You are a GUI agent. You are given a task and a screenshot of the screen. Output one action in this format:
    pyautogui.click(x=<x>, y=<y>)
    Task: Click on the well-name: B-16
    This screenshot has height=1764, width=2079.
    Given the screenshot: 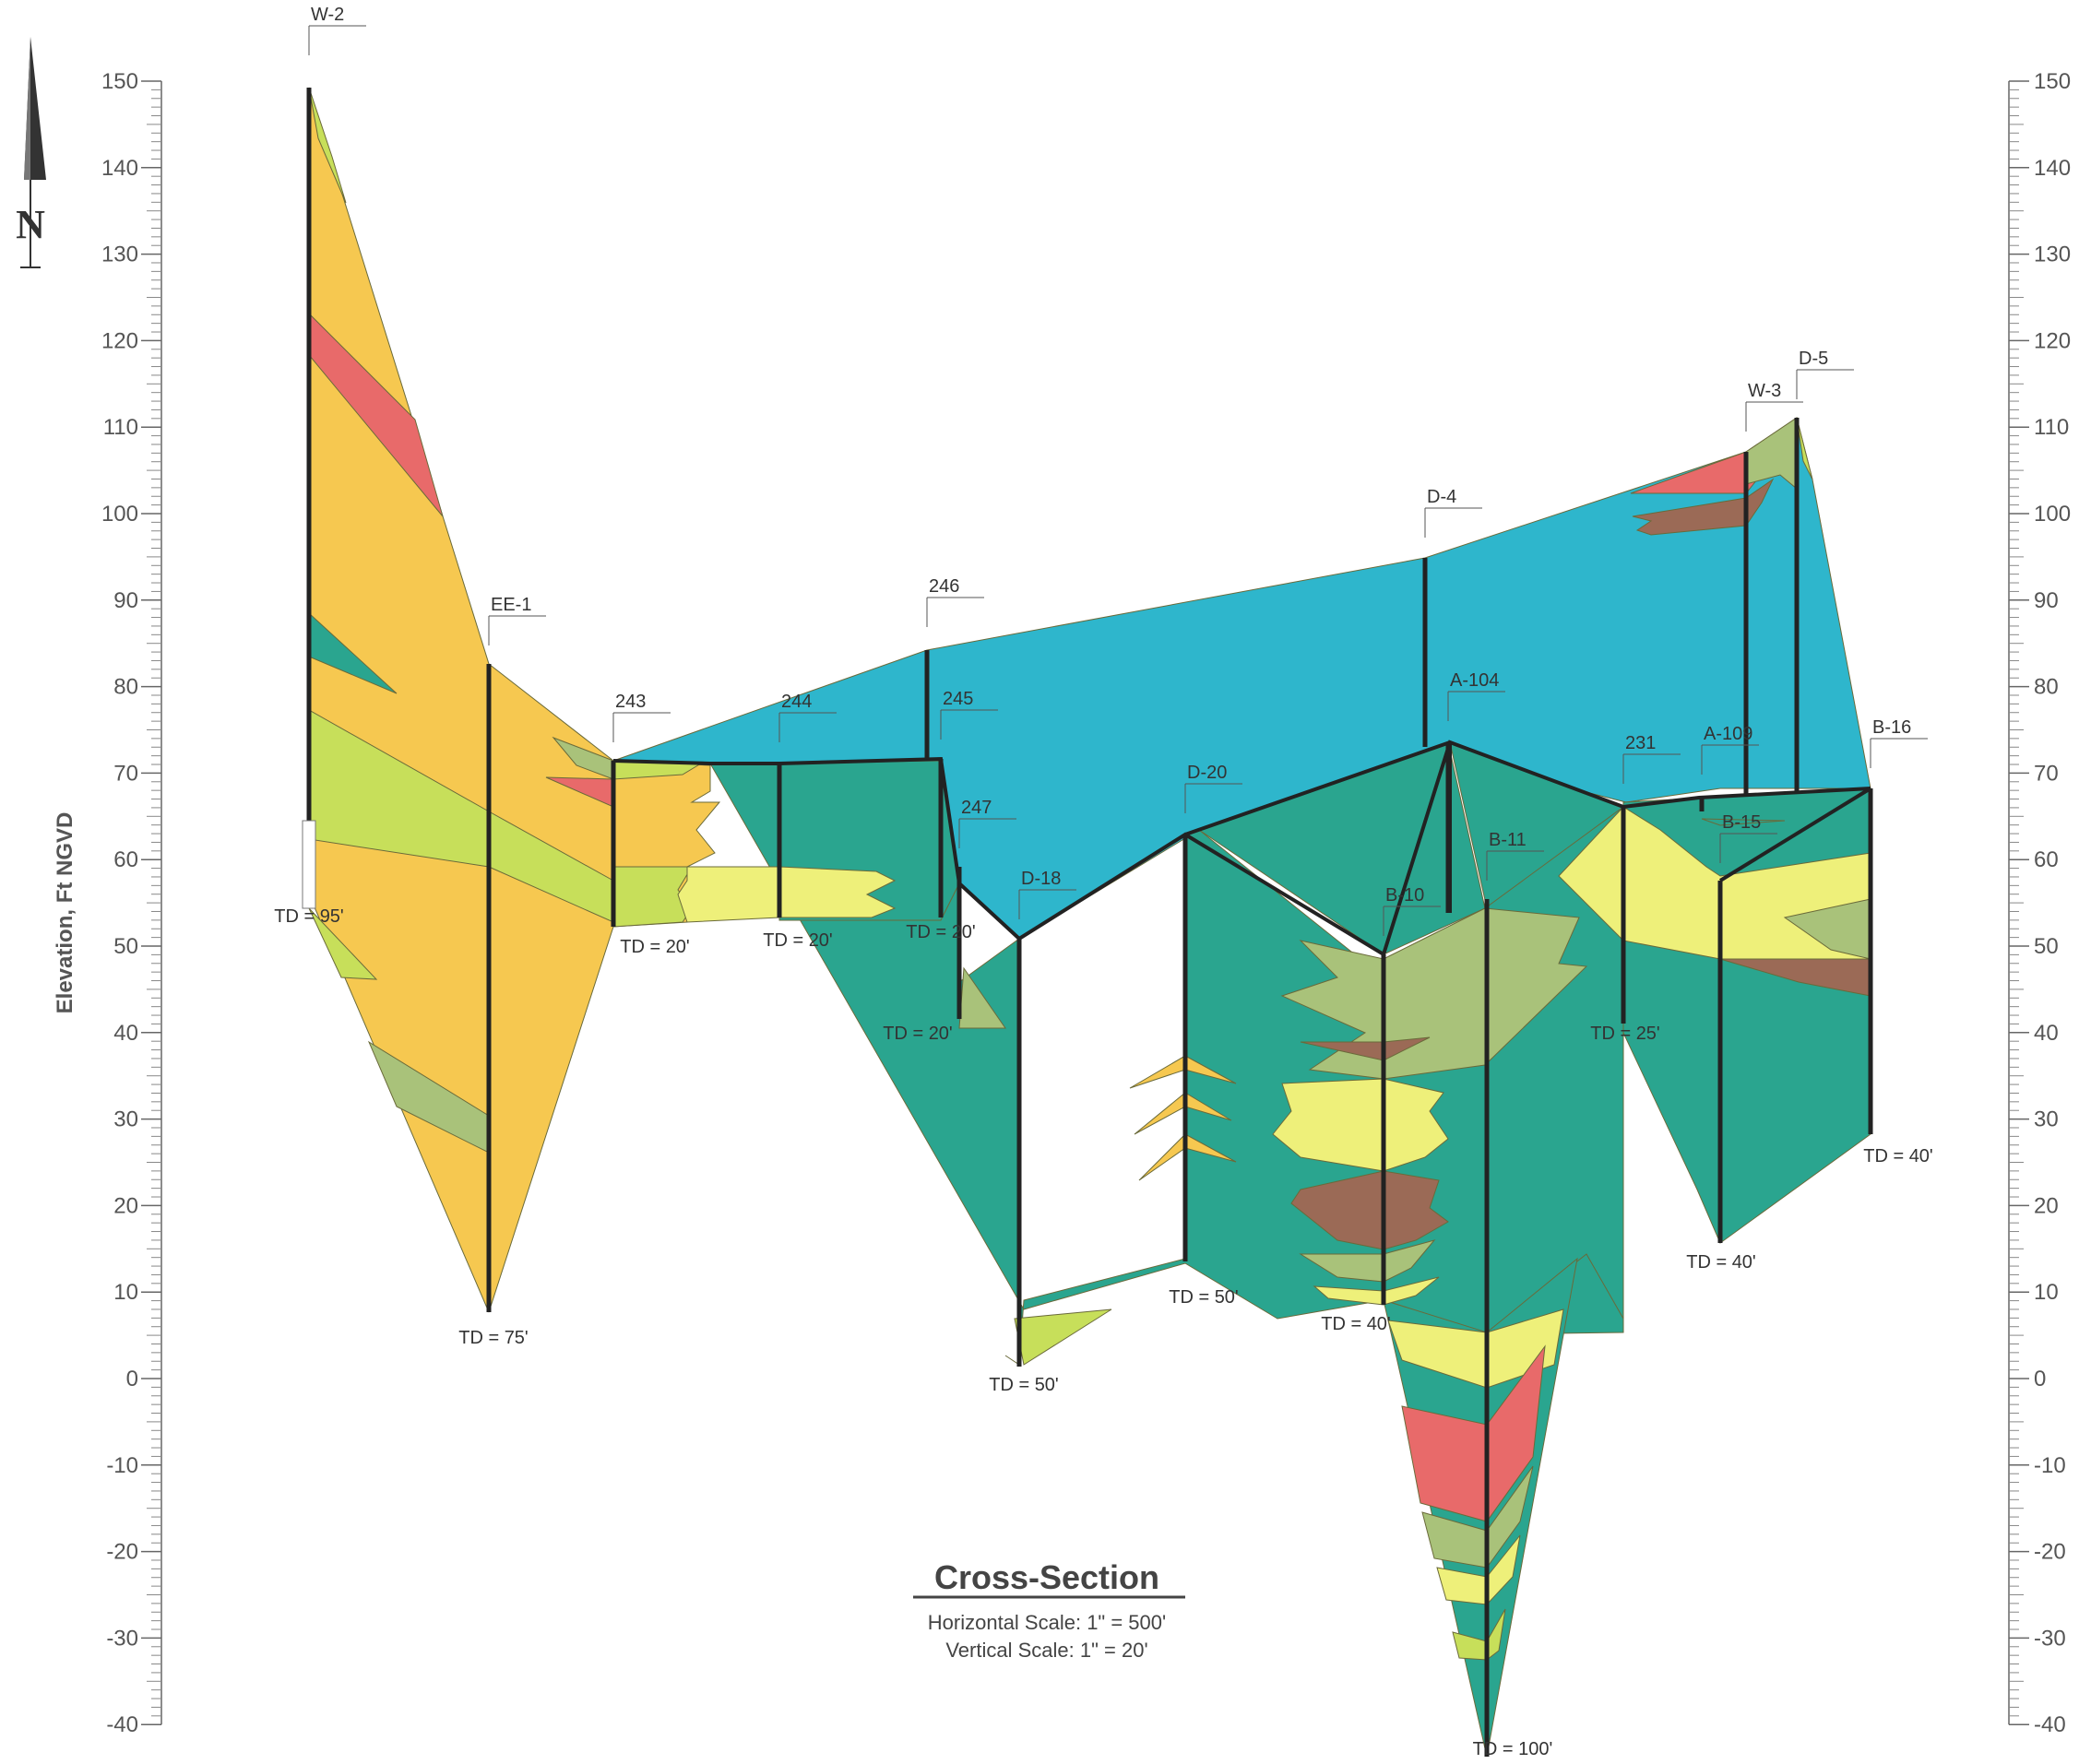 What is the action you would take?
    pyautogui.click(x=1892, y=727)
    